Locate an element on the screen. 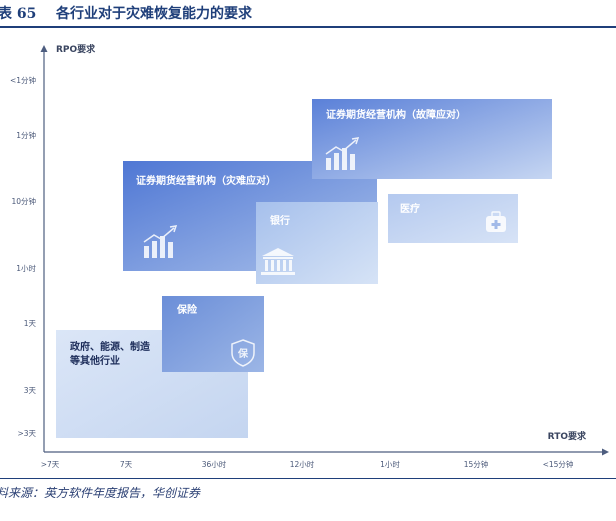 The image size is (616, 521). region-6: 医疗 is located at coordinates (453, 218).